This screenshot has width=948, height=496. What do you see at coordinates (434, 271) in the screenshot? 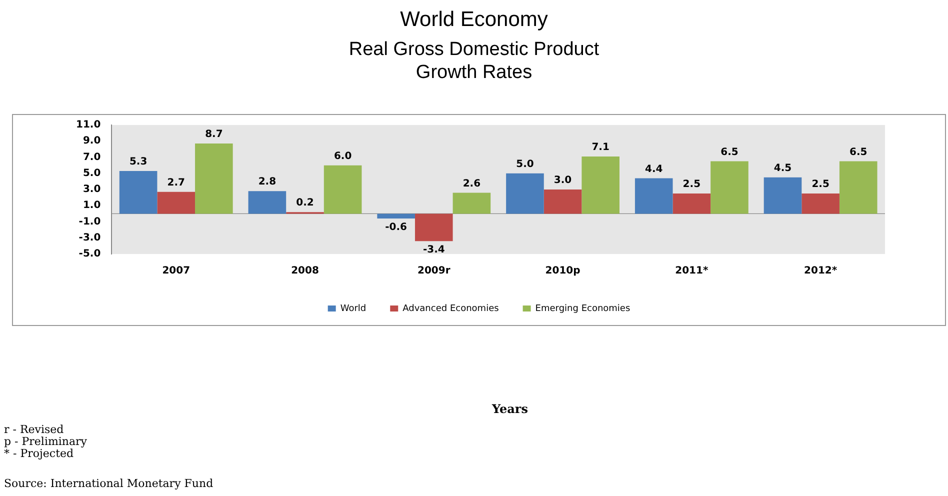
I see `x-tick-label: 2009r` at bounding box center [434, 271].